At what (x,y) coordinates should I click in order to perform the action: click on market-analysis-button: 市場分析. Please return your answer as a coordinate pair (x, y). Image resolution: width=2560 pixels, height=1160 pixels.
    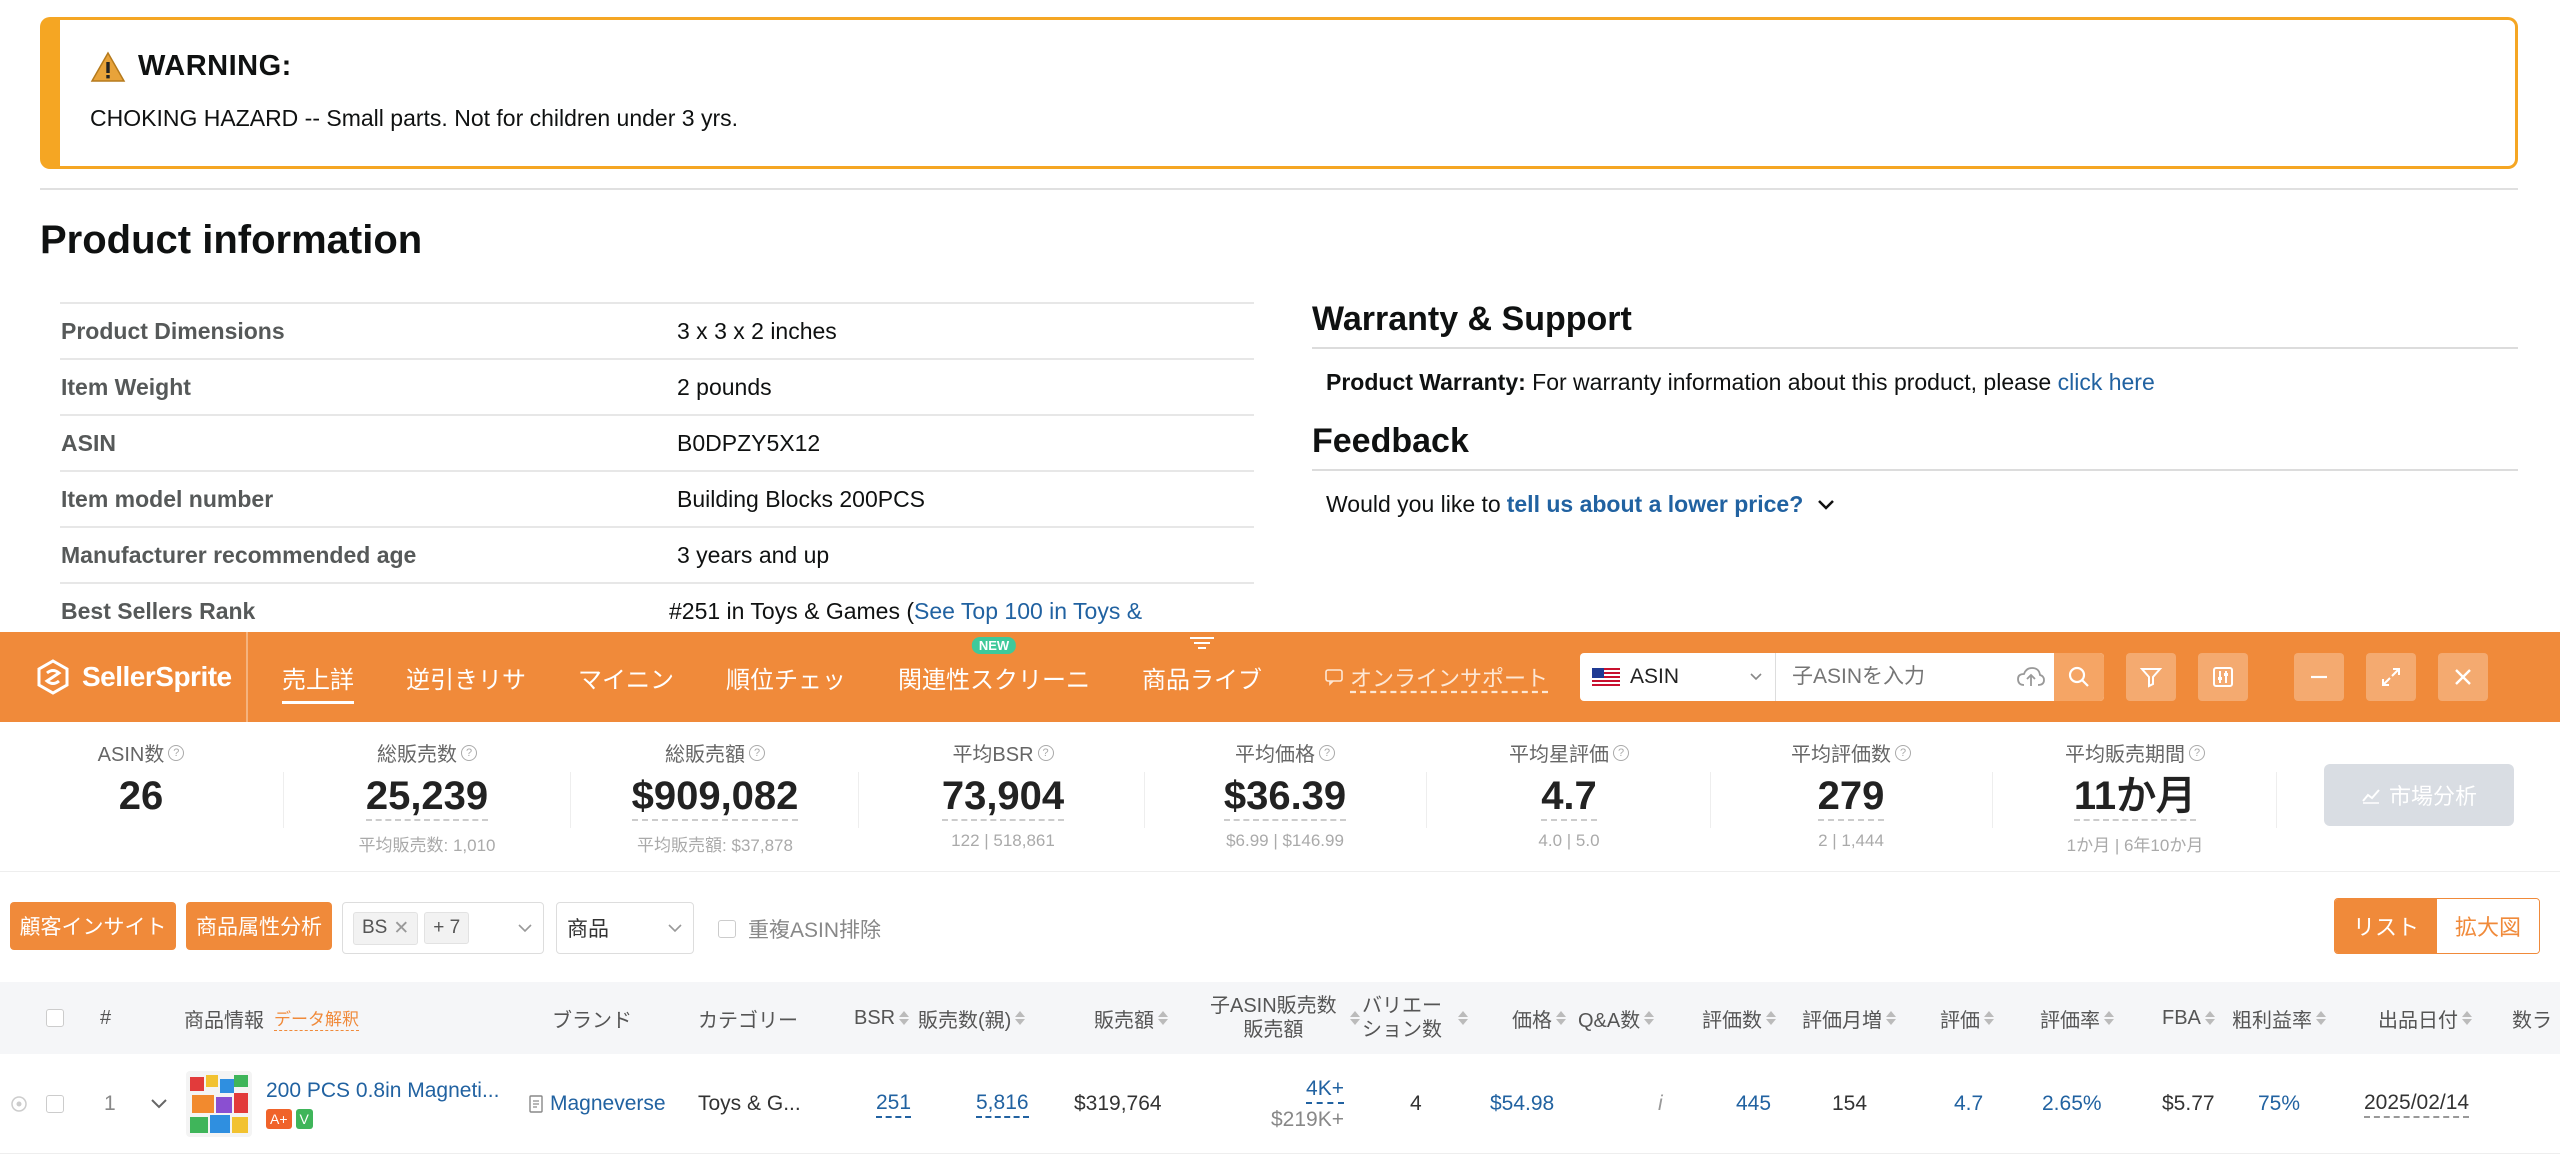
    Looking at the image, I should click on (2419, 795).